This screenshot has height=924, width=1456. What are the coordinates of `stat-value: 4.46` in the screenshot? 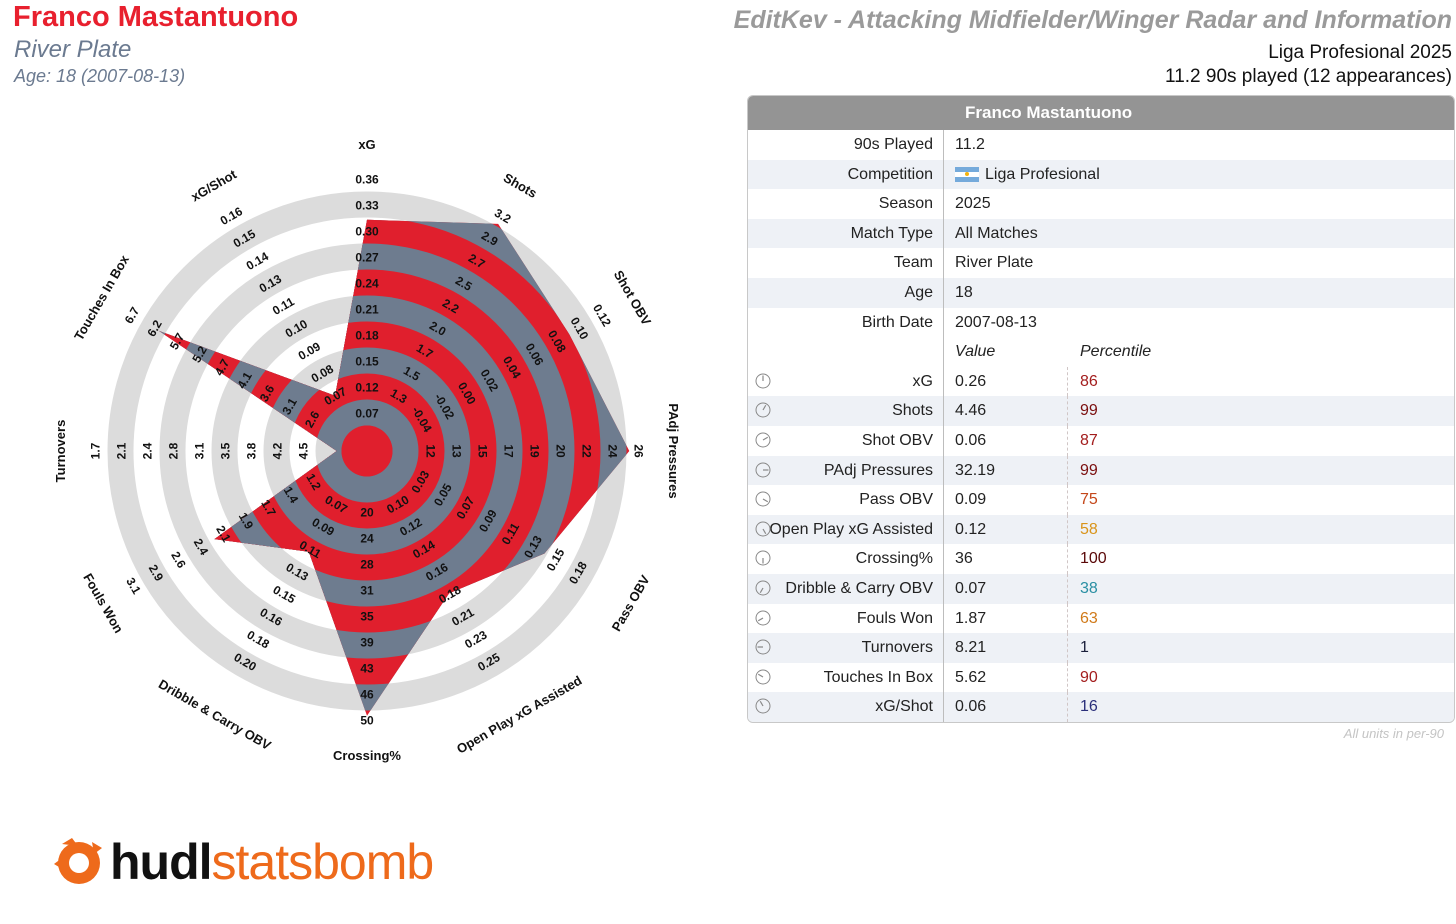 It's located at (1006, 411).